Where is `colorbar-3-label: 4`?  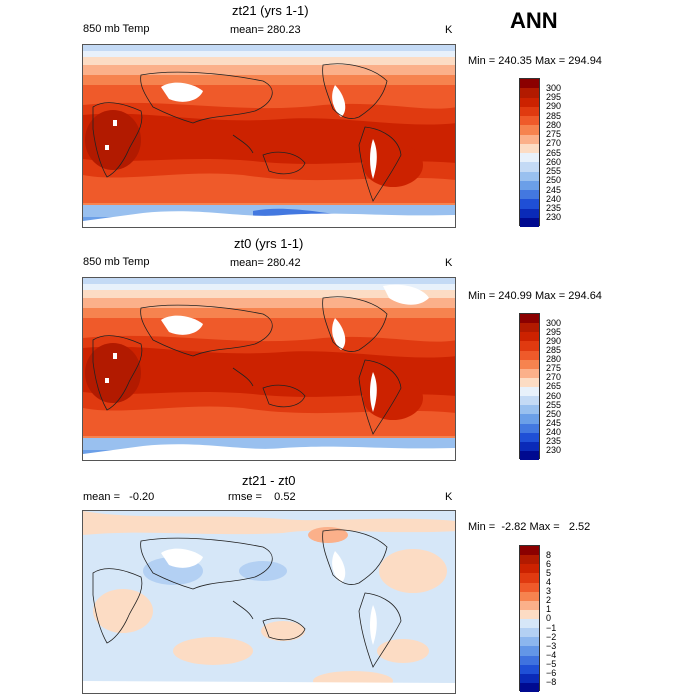
colorbar-3-label: 4 is located at coordinates (549, 582).